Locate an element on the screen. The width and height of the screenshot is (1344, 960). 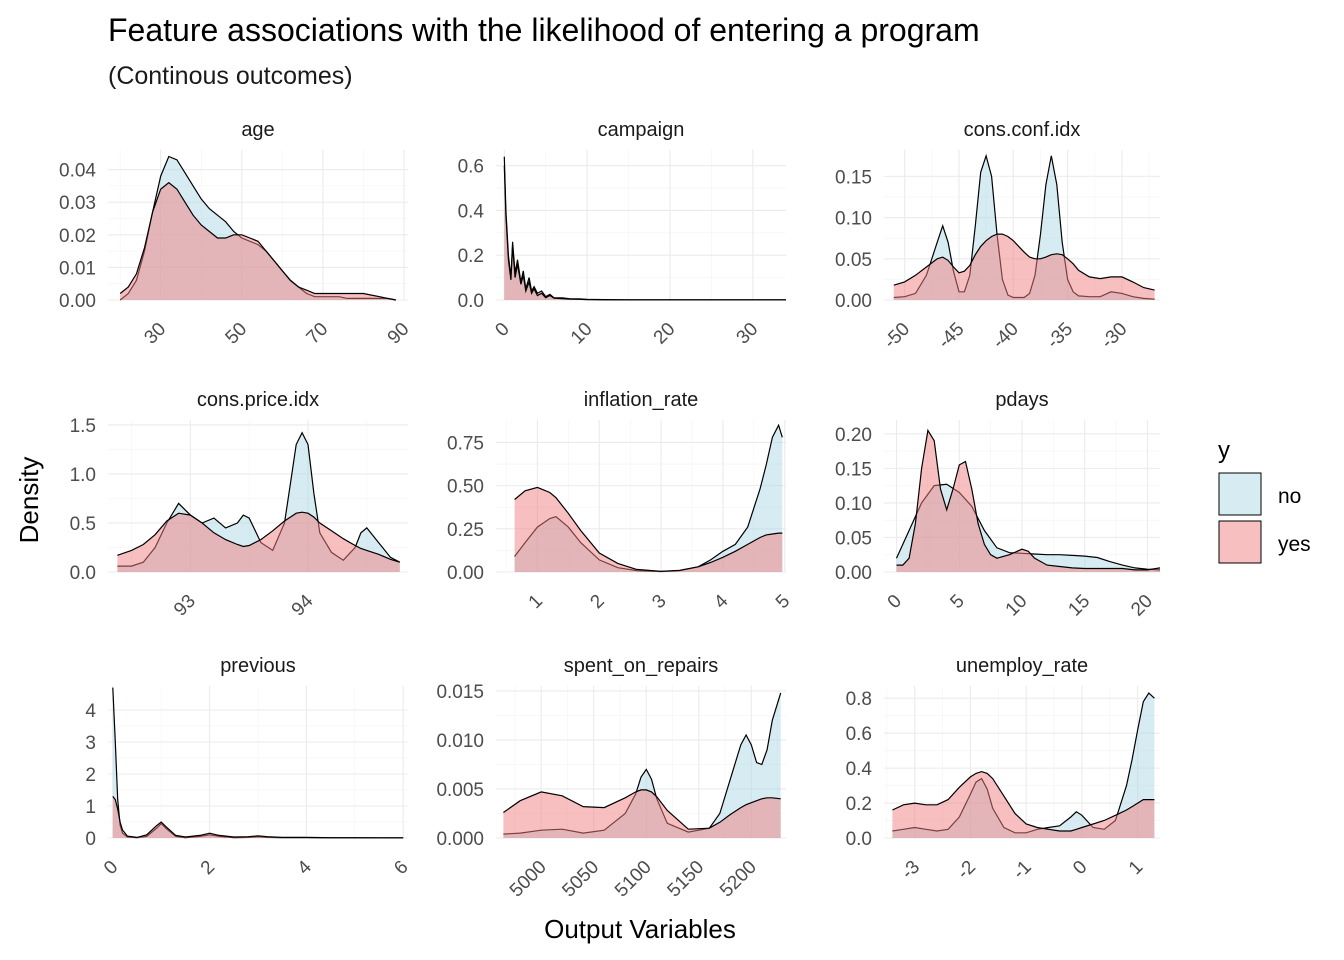
strip-label-pdays: pdays is located at coordinates (1021, 400).